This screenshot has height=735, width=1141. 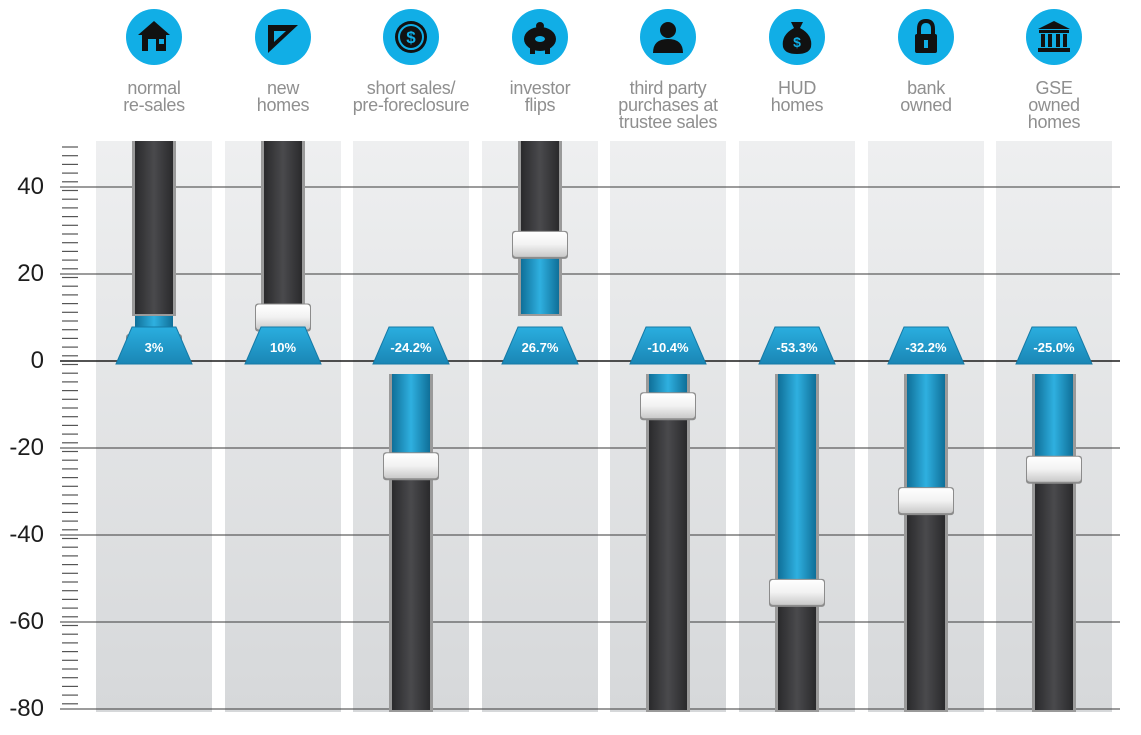 What do you see at coordinates (1054, 88) in the screenshot?
I see `category-label-line: GSE` at bounding box center [1054, 88].